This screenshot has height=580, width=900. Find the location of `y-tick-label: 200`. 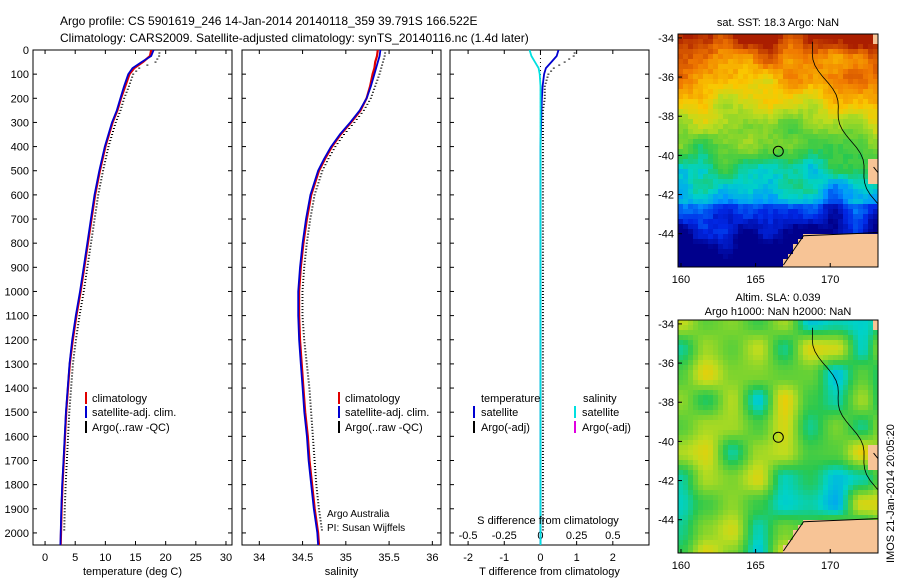

y-tick-label: 200 is located at coordinates (20, 99).